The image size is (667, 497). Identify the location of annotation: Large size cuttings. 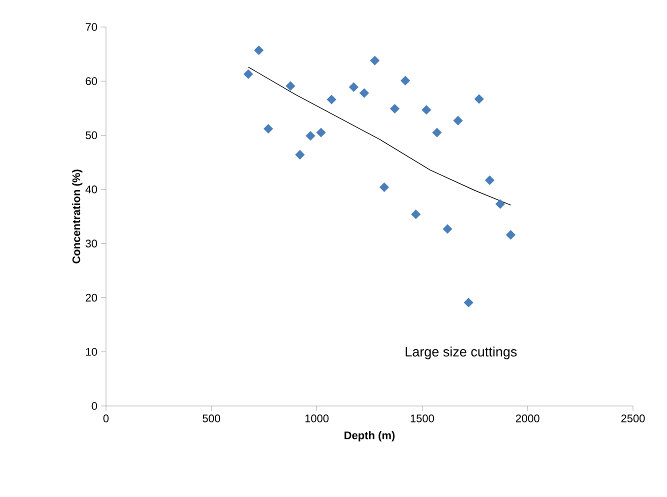
(461, 353).